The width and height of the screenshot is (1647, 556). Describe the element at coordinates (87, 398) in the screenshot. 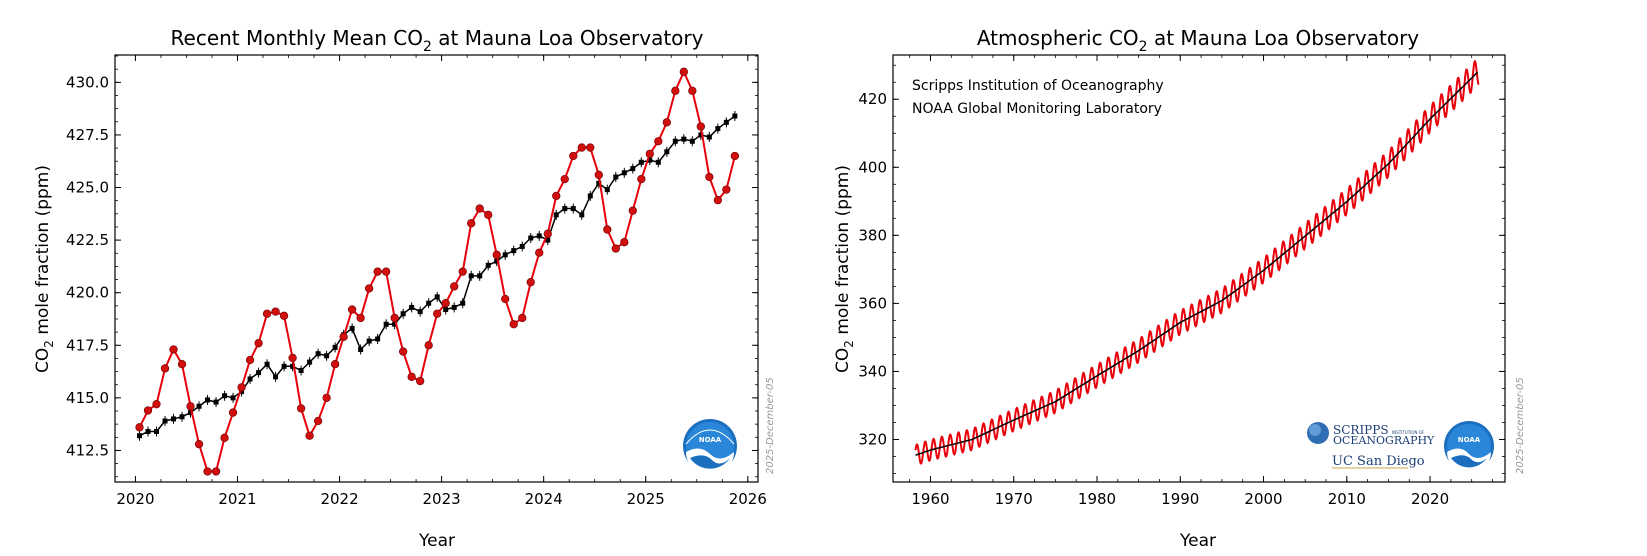

I see `left-y-tick-label: 415.0` at that location.